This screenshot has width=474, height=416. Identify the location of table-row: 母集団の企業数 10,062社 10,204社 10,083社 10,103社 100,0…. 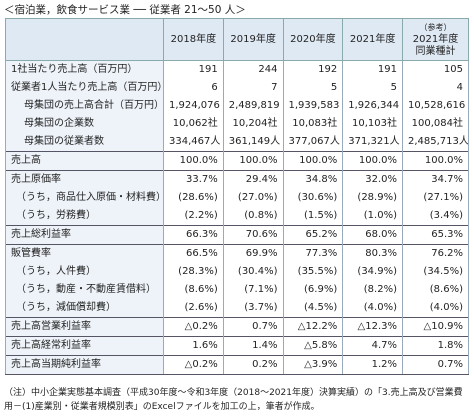
(237, 124).